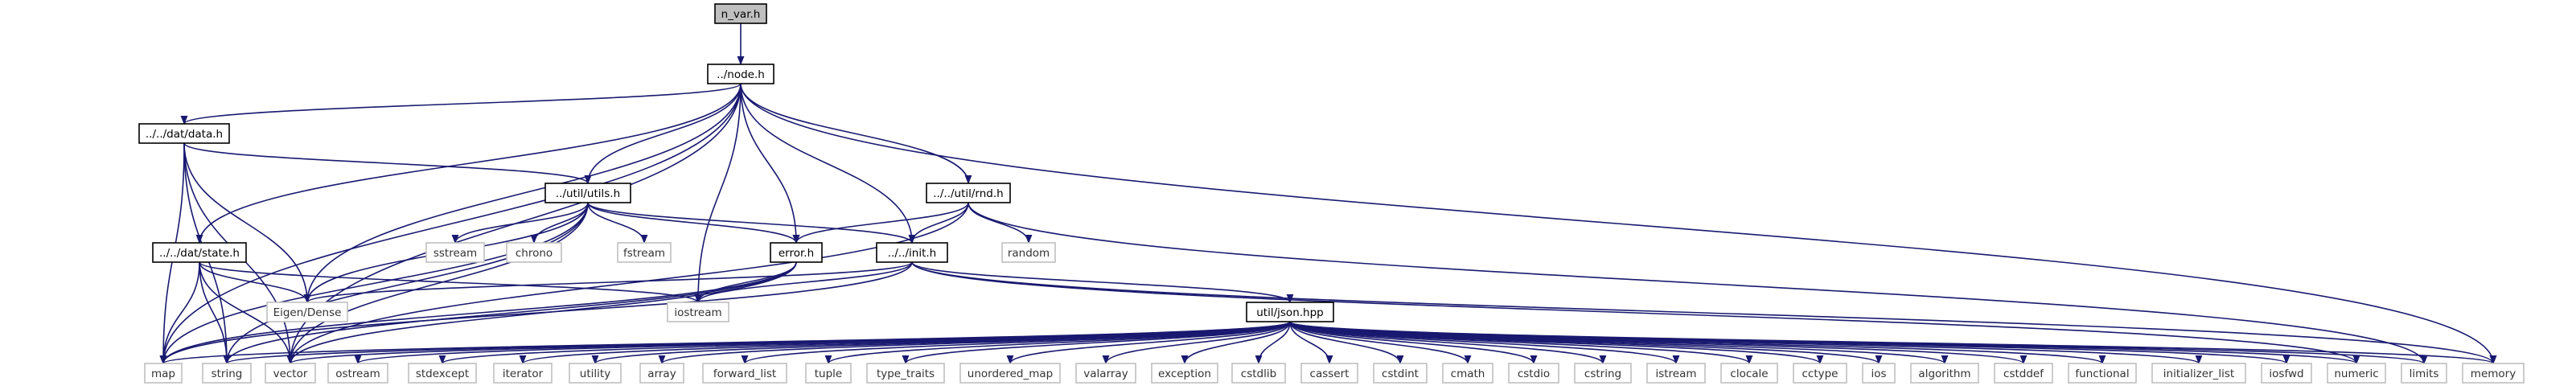 The height and width of the screenshot is (390, 2576). I want to click on node-label: cstddef, so click(2023, 373).